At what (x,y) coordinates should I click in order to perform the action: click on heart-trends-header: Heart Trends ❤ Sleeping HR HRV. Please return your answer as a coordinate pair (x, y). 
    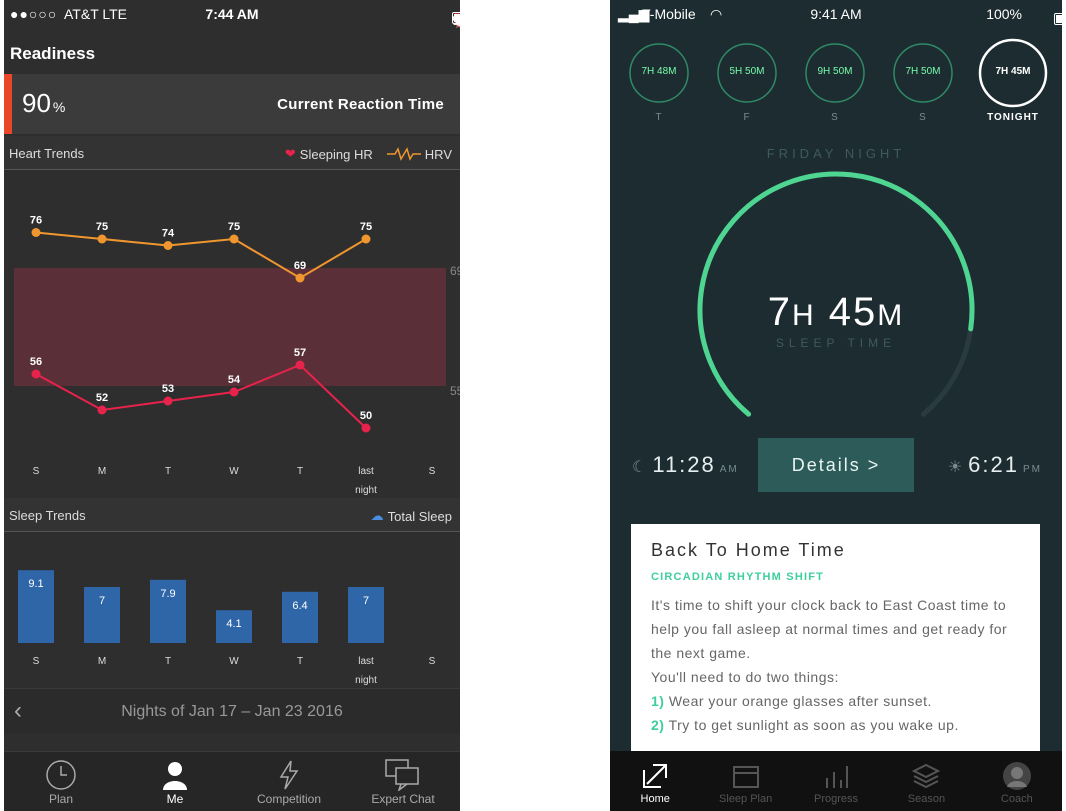
    Looking at the image, I should click on (232, 153).